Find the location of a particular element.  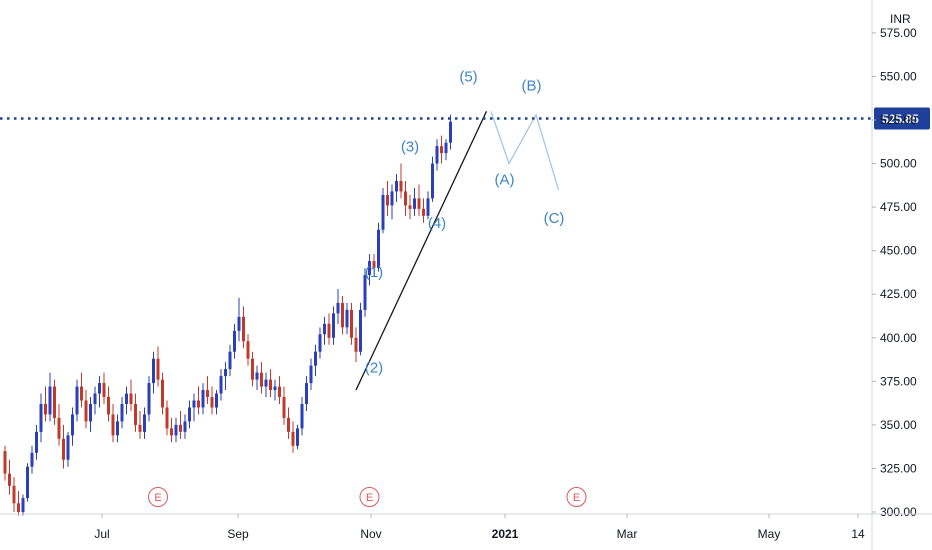

currency-label-bg is located at coordinates (904, 18).